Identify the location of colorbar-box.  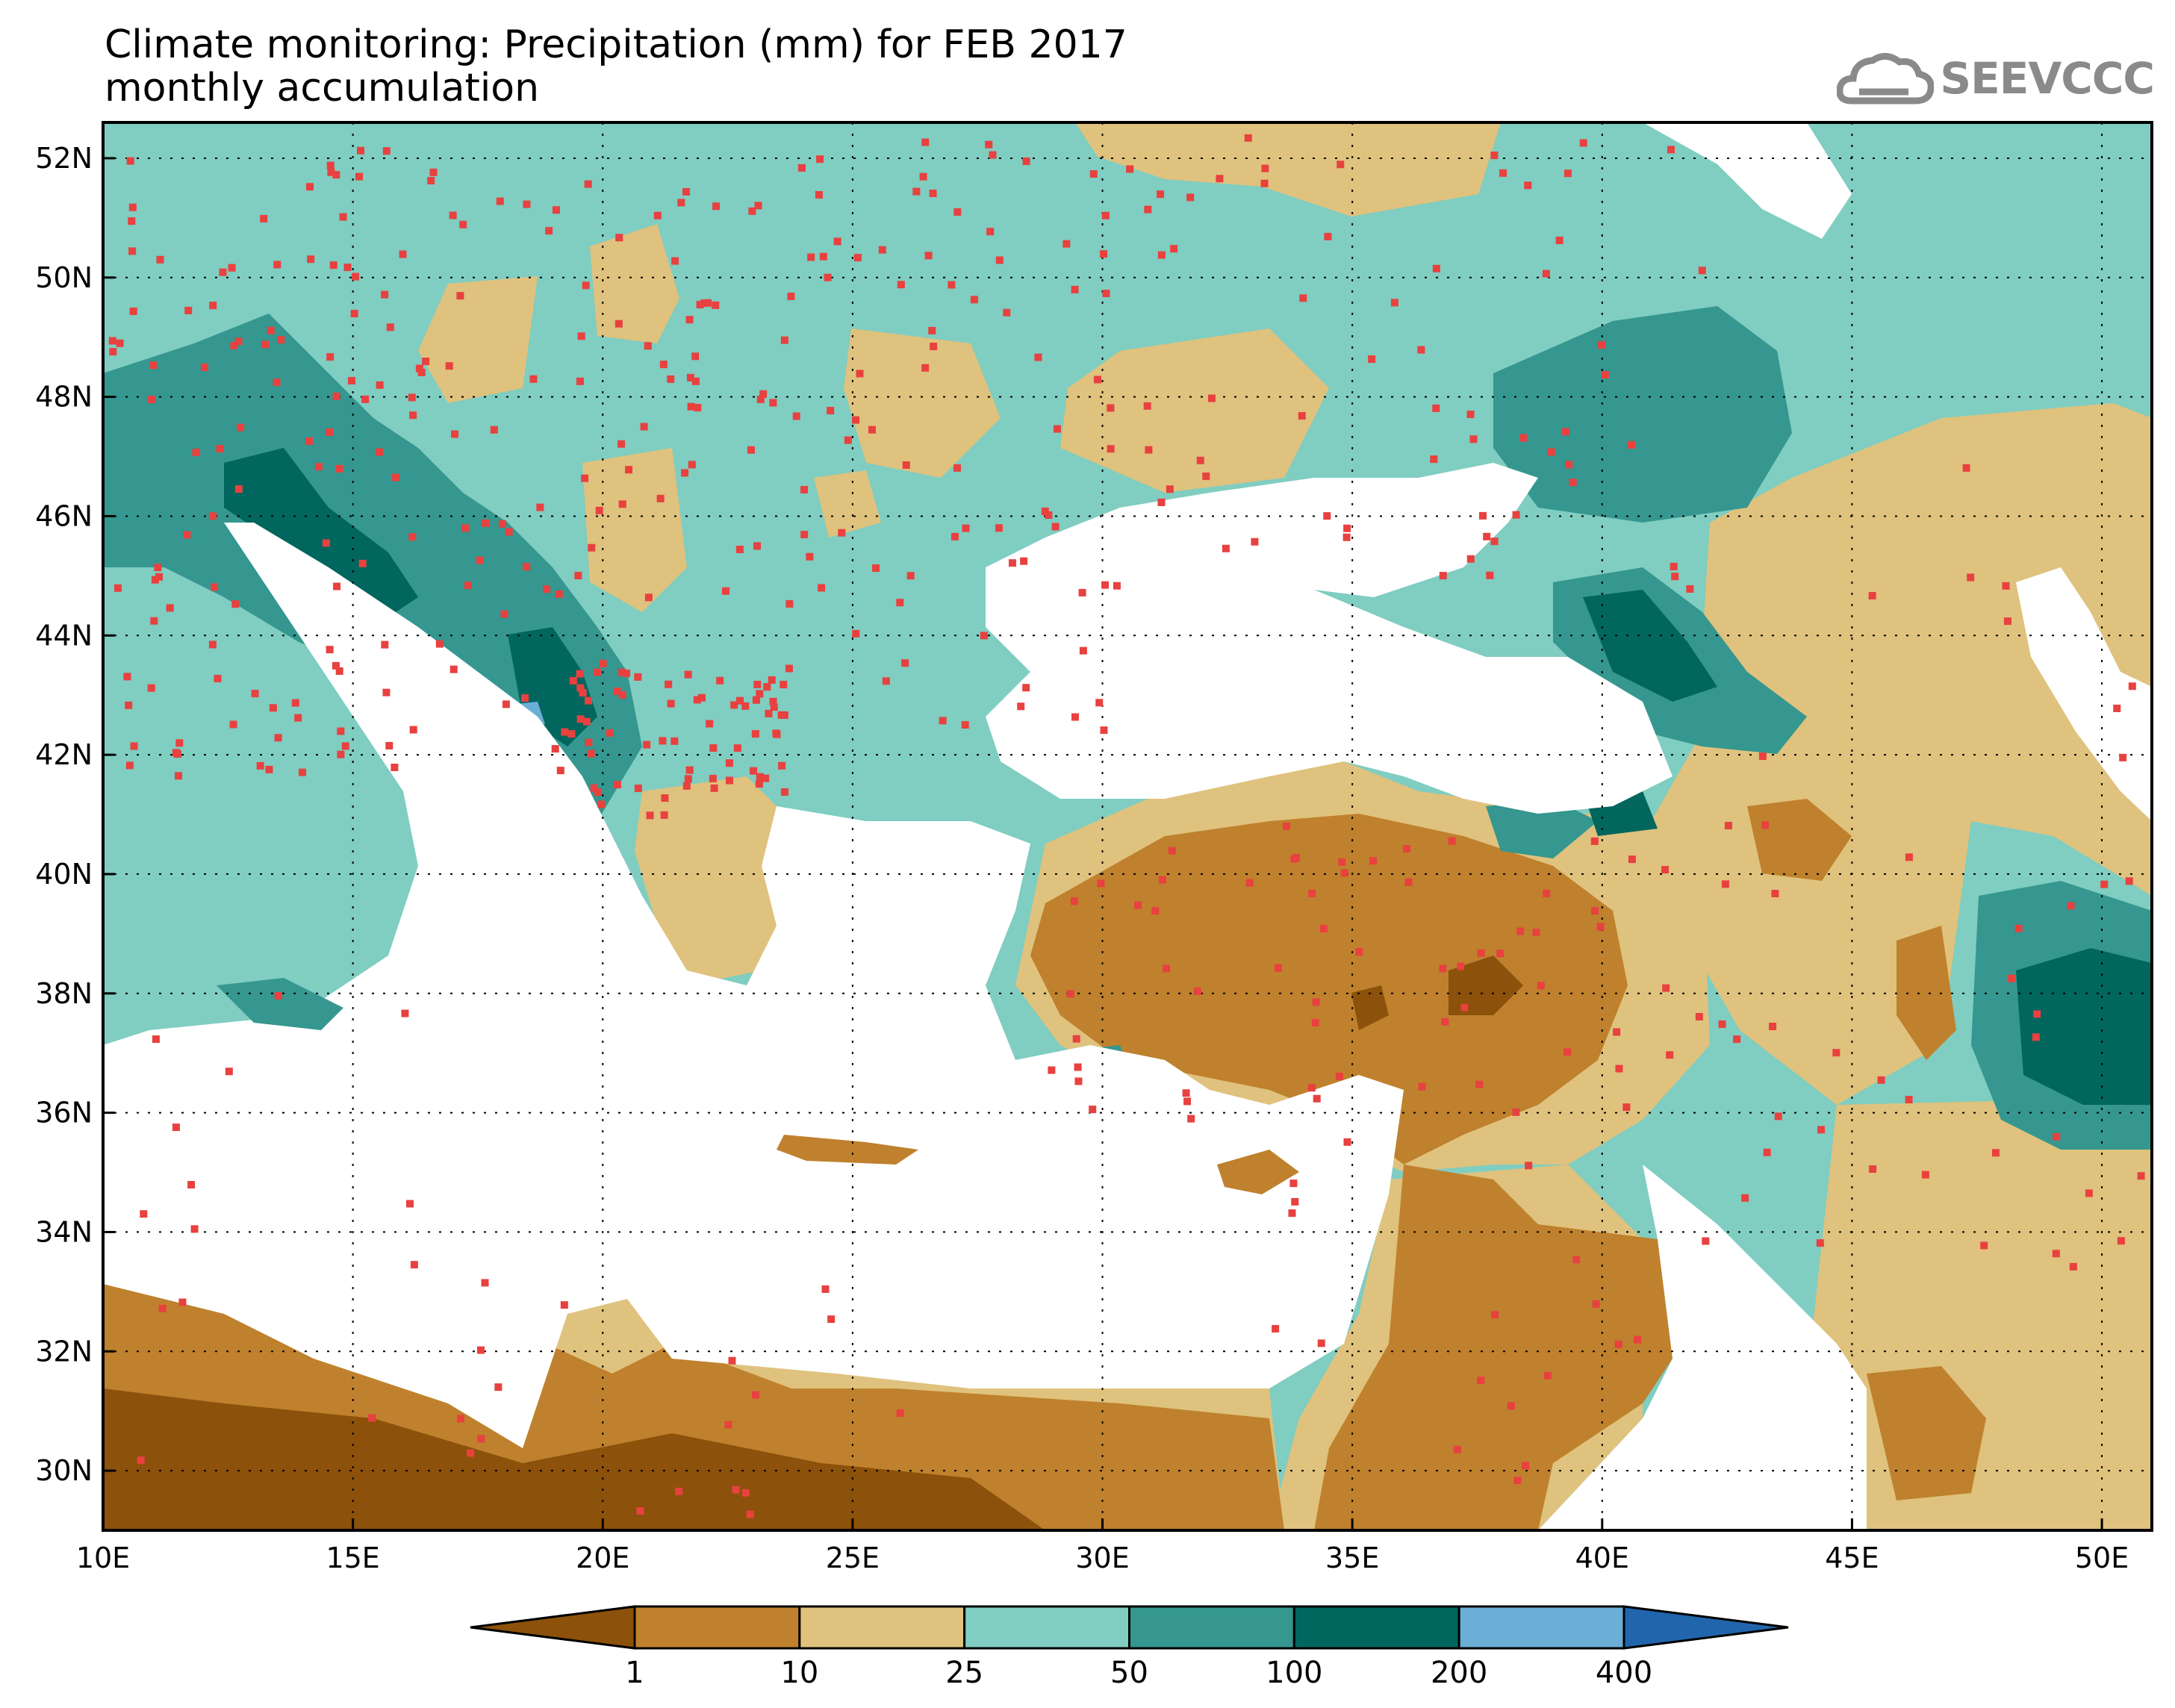
(1376, 1627).